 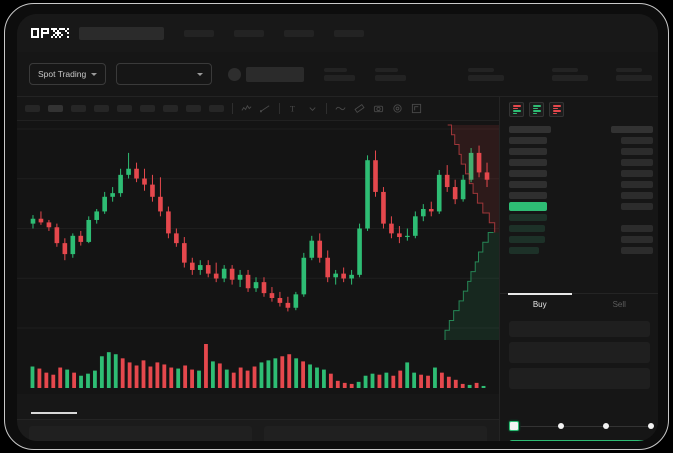 What do you see at coordinates (164, 74) in the screenshot?
I see `trading-pair-selector` at bounding box center [164, 74].